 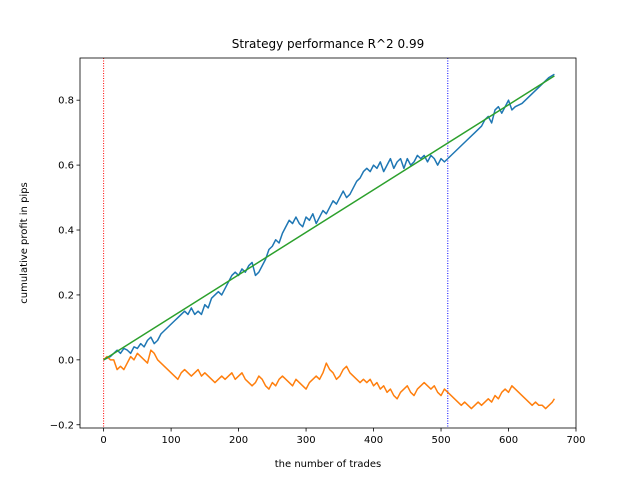 I want to click on x-axis-ticks: 0 100 200 300 400 500 600 700, so click(x=343, y=437).